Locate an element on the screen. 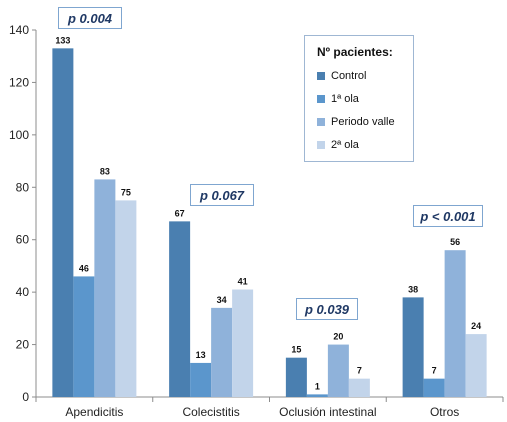  bar-value-label: 24 is located at coordinates (476, 326).